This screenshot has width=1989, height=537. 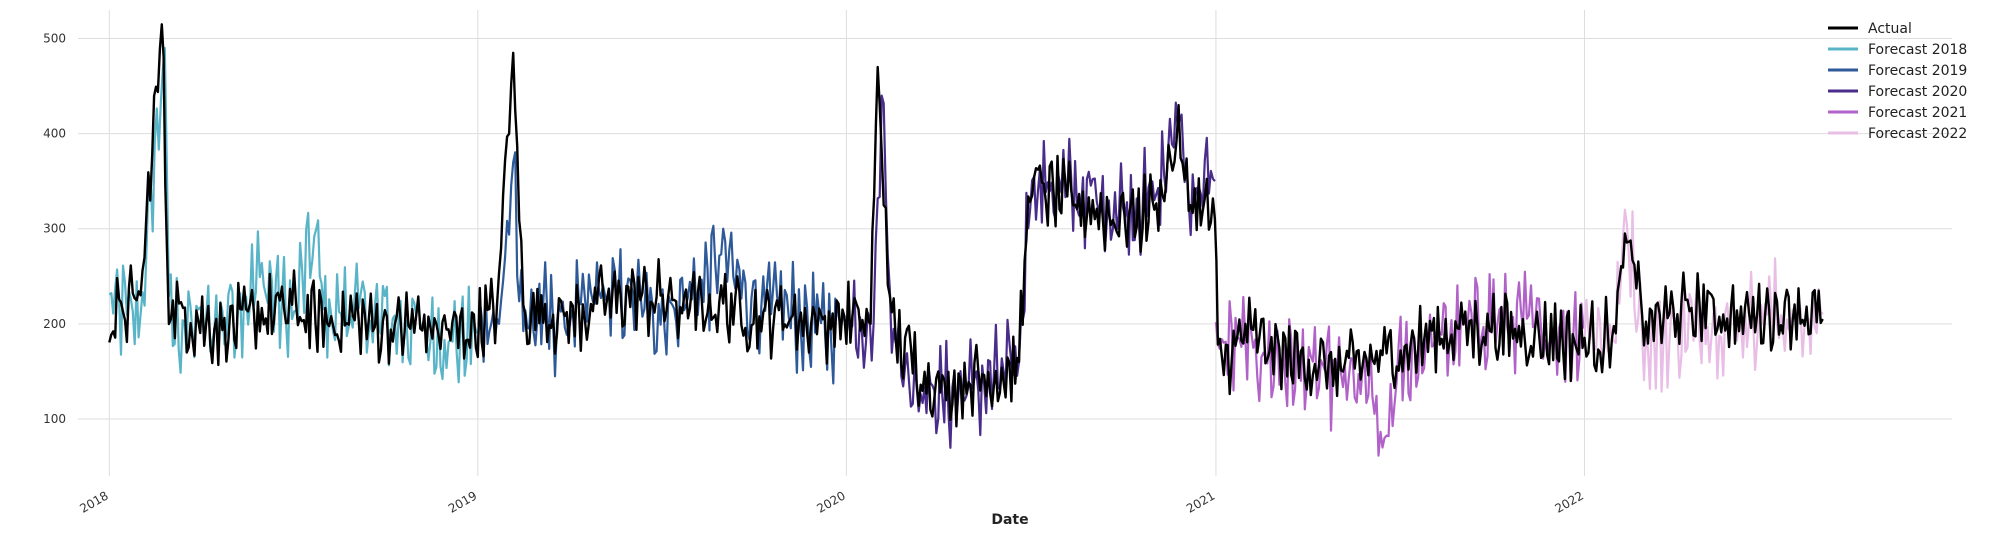 I want to click on y-tick-label: 100, so click(x=54, y=419).